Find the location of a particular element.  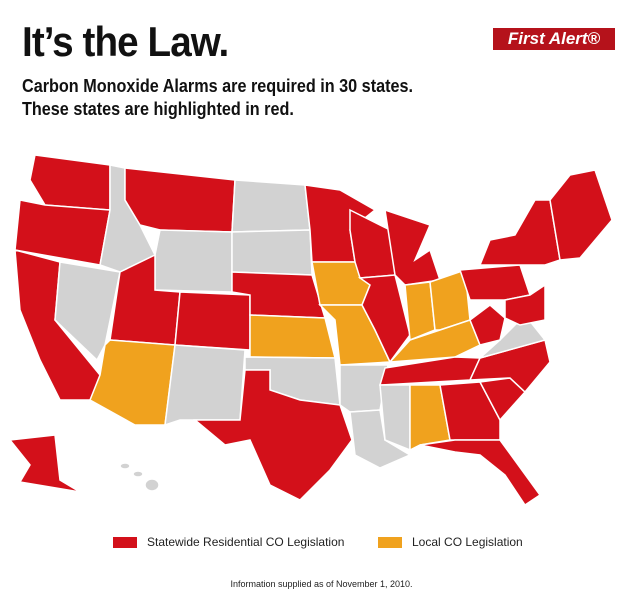

state-nd is located at coordinates (271, 206).